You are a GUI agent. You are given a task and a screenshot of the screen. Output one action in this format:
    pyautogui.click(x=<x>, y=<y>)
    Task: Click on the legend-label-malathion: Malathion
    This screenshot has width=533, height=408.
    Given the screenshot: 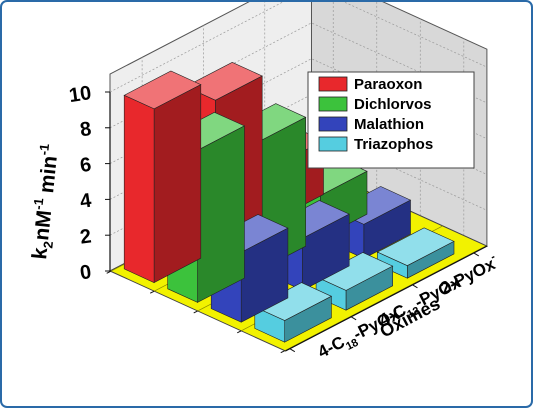 What is the action you would take?
    pyautogui.click(x=389, y=124)
    